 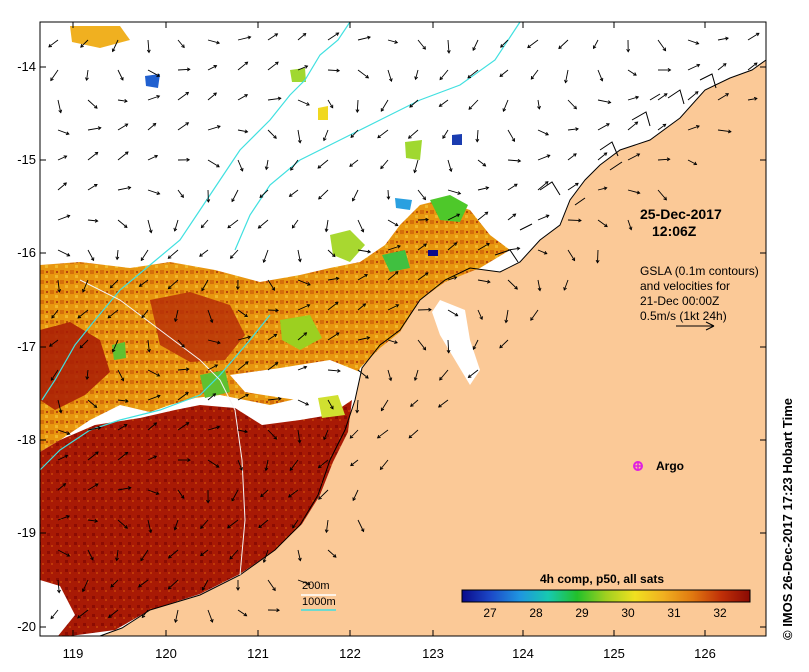 I want to click on isobath-inner, so click(x=162, y=427).